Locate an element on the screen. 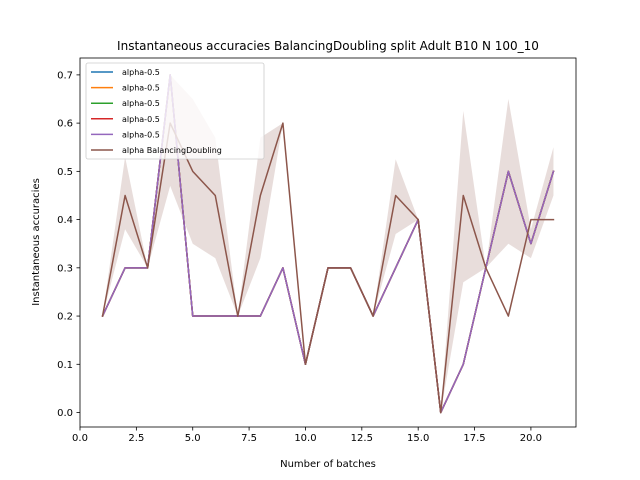 This screenshot has height=480, width=640. x-tick-label: 7.5 is located at coordinates (249, 438).